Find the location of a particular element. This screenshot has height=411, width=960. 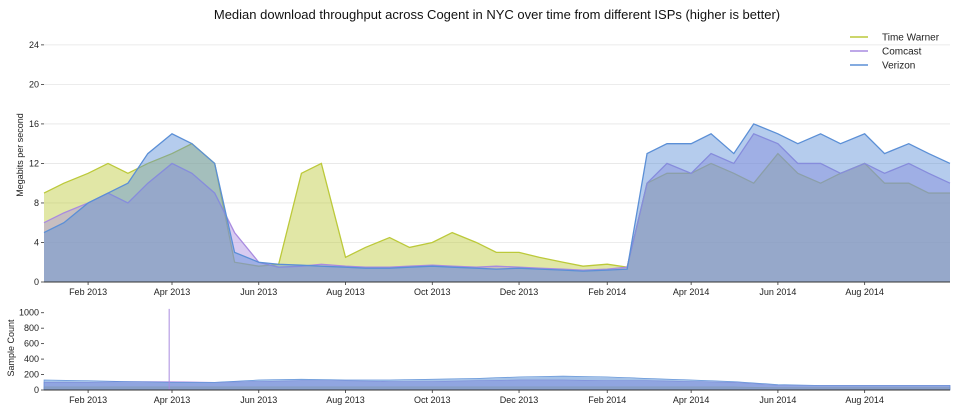

x-tick-label-0-2: Jun 2013 is located at coordinates (258, 292).